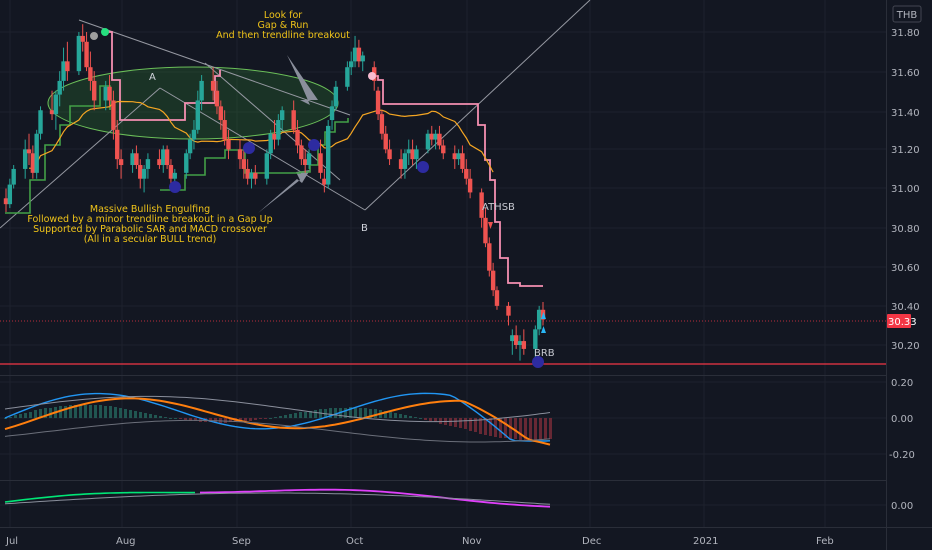 The width and height of the screenshot is (932, 550). Describe the element at coordinates (902, 322) in the screenshot. I see `last-price-label: 30.33` at that location.